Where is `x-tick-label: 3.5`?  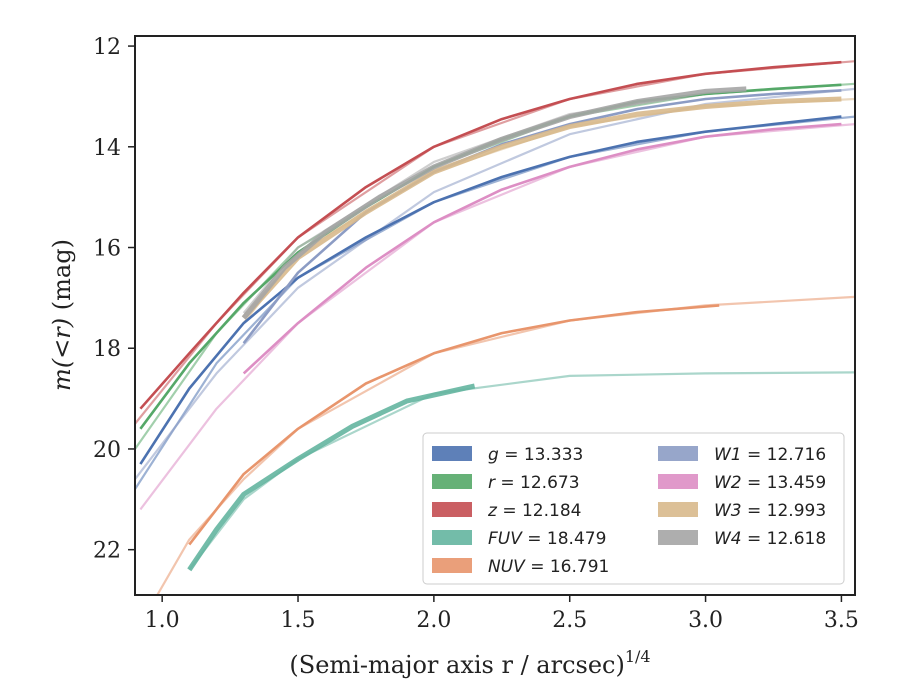
x-tick-label: 3.5 is located at coordinates (841, 620).